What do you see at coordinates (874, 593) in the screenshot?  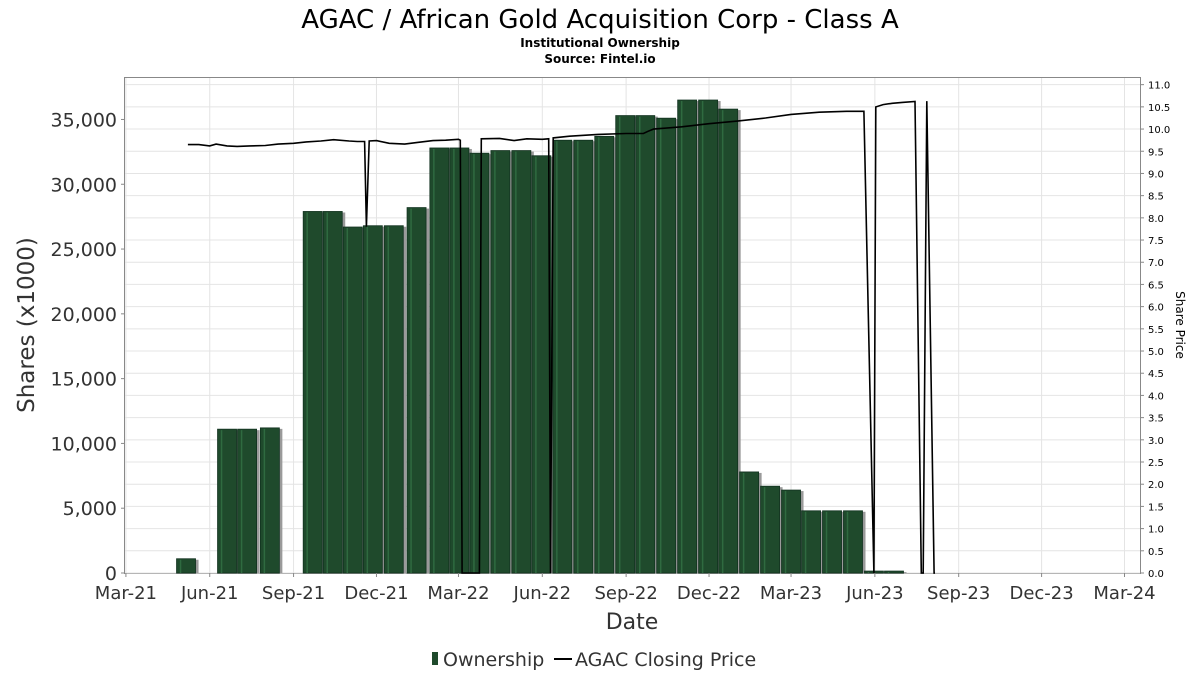 I see `x-tick-label: Jun-23` at bounding box center [874, 593].